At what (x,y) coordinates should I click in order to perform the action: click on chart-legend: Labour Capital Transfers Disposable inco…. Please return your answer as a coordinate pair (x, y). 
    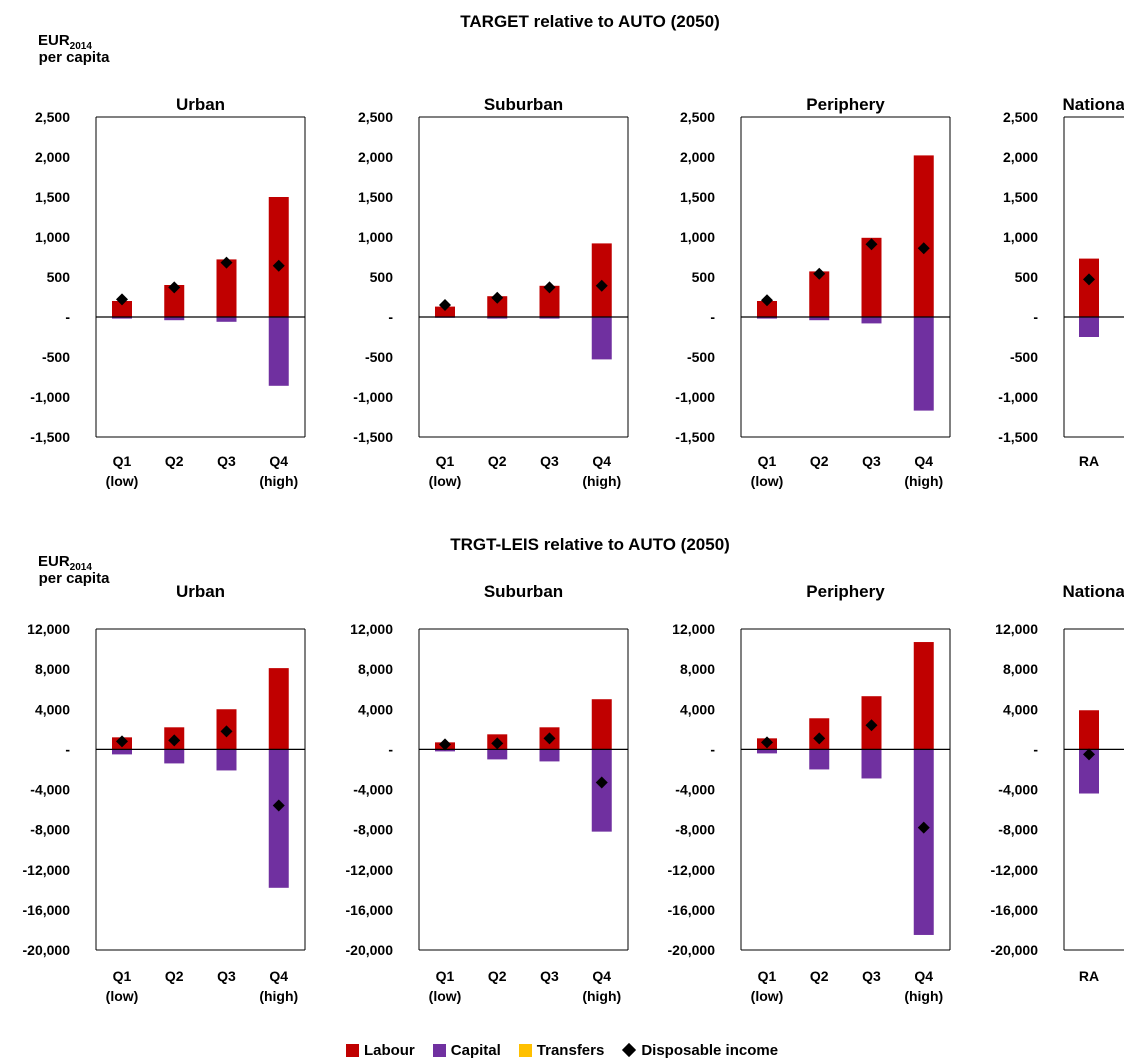
    Looking at the image, I should click on (562, 1050).